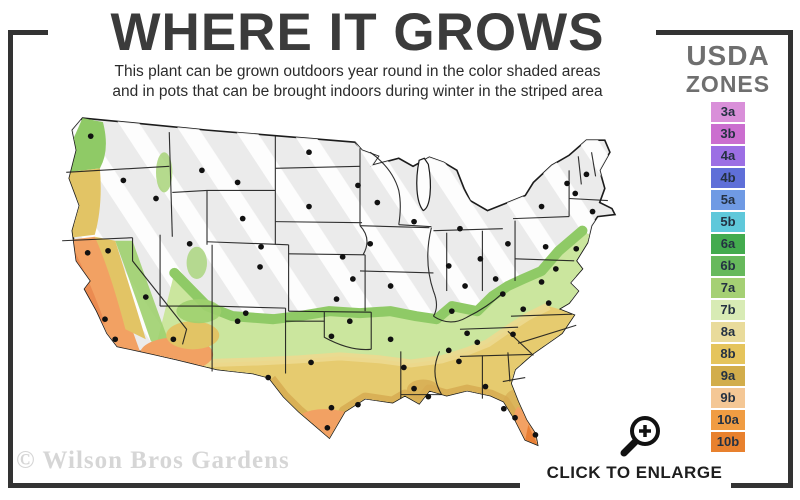 Image resolution: width=800 pixels, height=500 pixels. Describe the element at coordinates (728, 244) in the screenshot. I see `legend-zone-6a: 6a` at that location.